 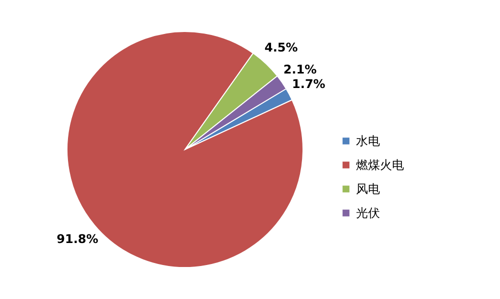 What do you see at coordinates (281, 47) in the screenshot?
I see `data-label: 4.5%` at bounding box center [281, 47].